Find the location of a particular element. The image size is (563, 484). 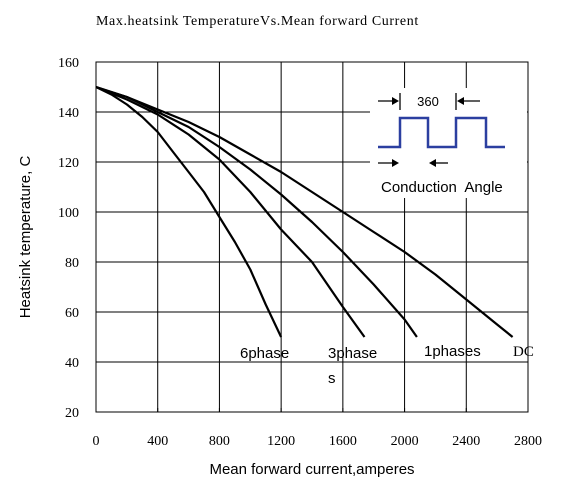

inset-background is located at coordinates (448, 143).